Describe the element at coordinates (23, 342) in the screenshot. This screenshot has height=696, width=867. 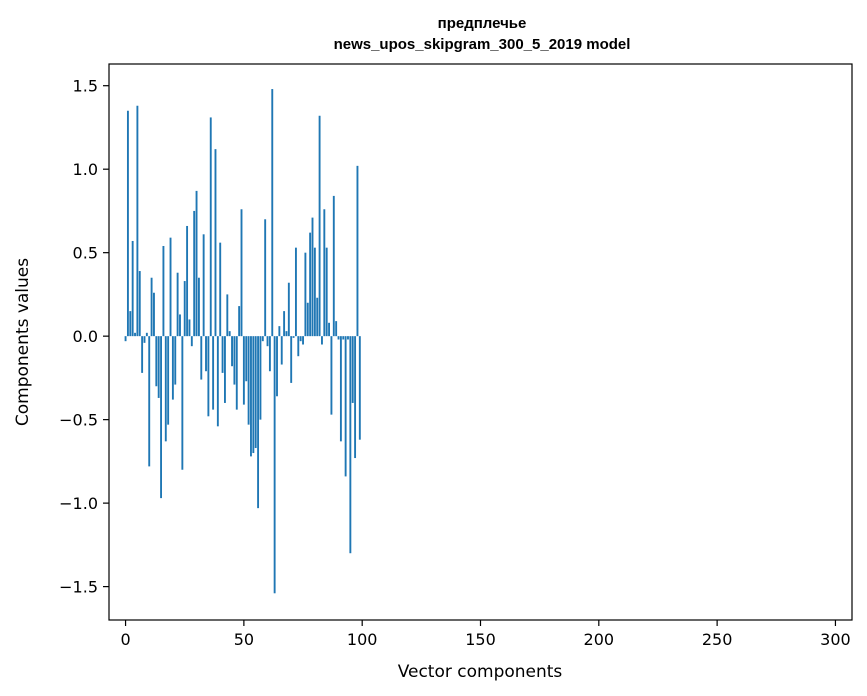
I see `y-axis-label: Components values` at that location.